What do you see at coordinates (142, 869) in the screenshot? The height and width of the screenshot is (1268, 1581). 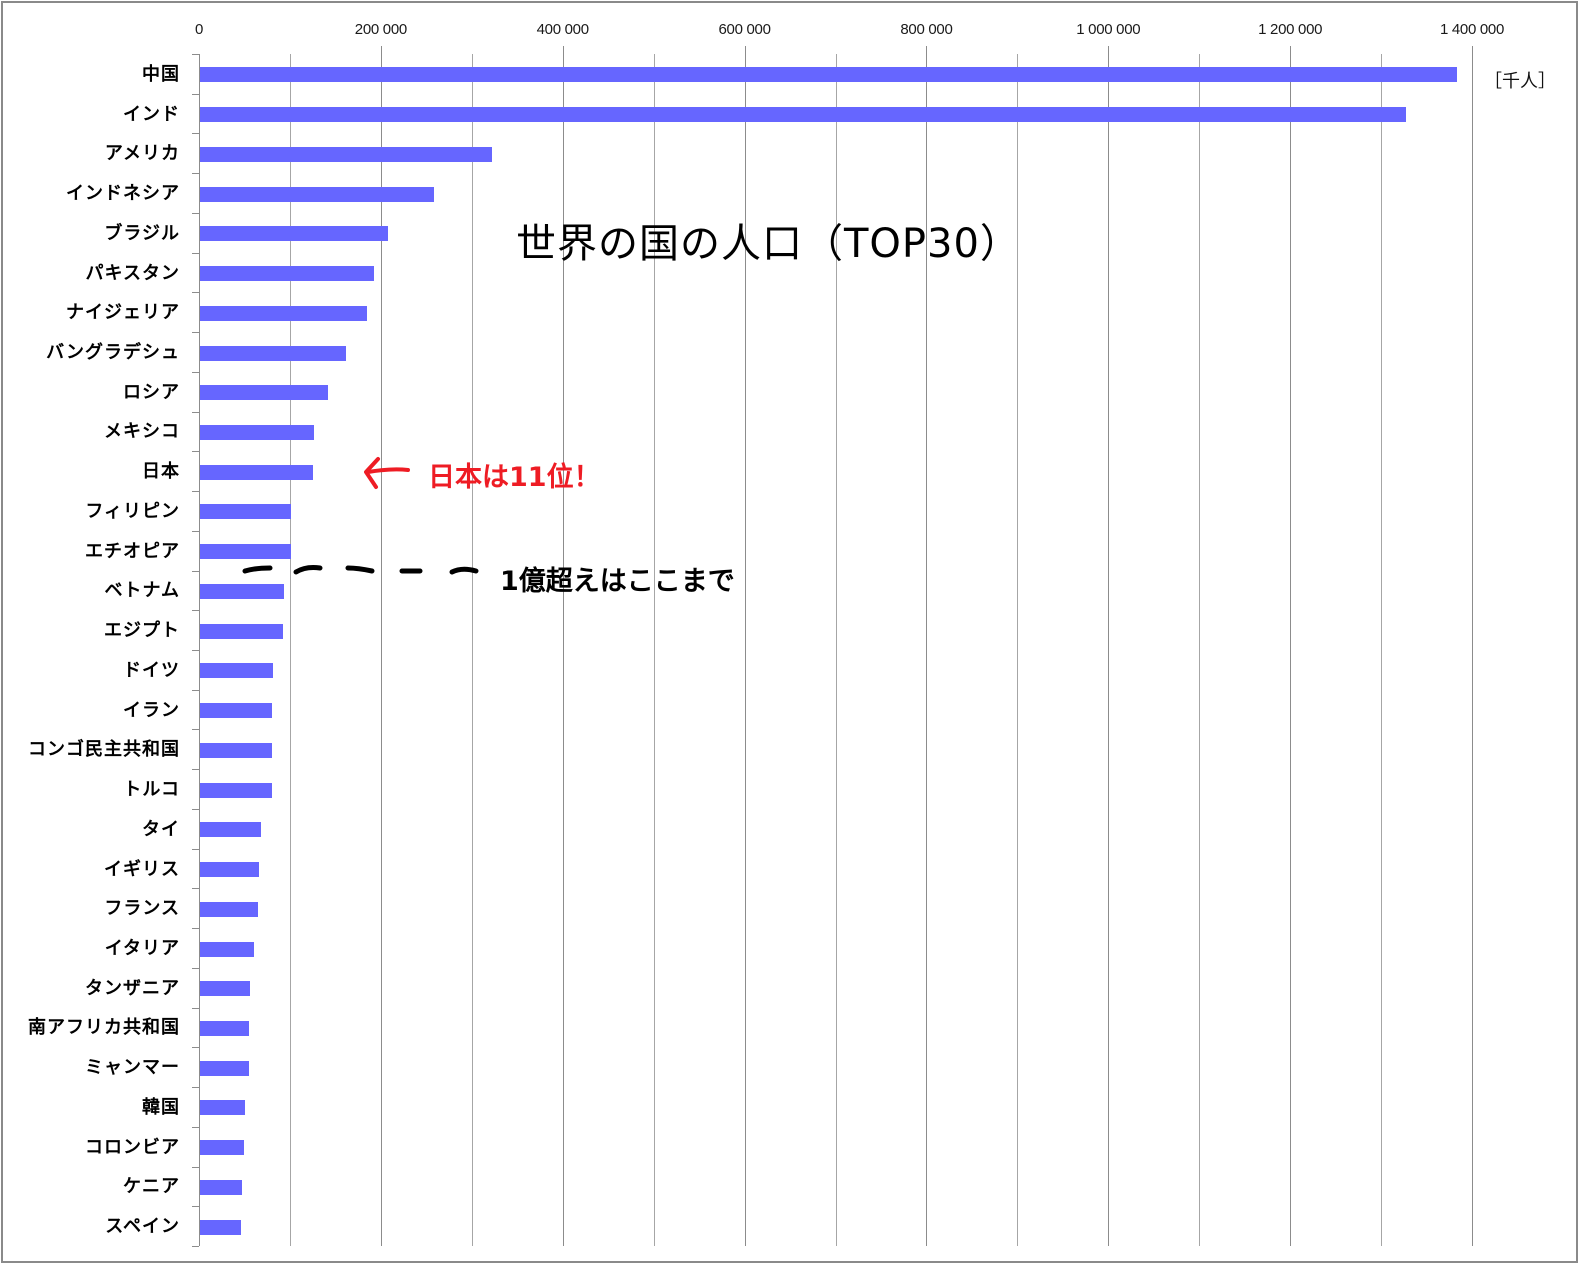 I see `category-label: イギリス` at bounding box center [142, 869].